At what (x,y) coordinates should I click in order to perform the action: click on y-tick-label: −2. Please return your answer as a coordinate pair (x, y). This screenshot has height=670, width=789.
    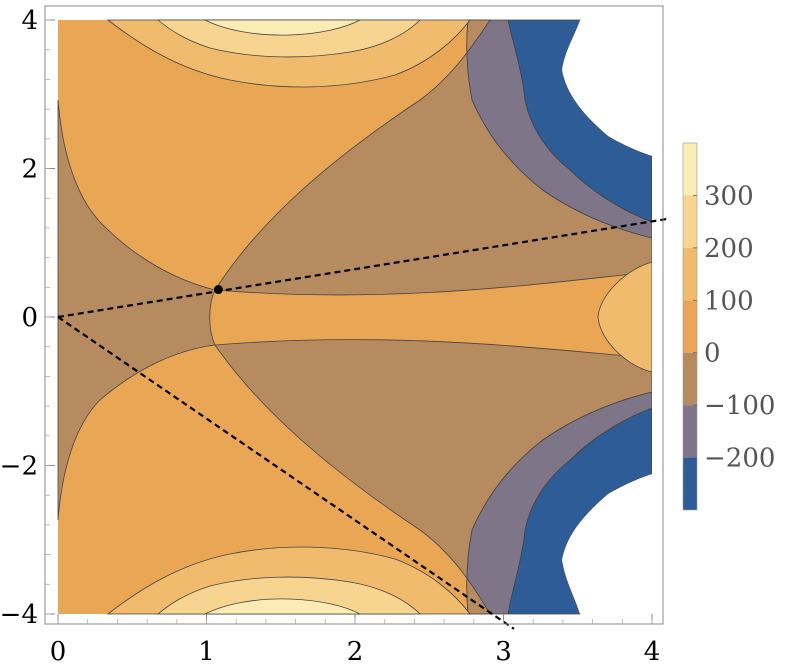
    Looking at the image, I should click on (19, 467).